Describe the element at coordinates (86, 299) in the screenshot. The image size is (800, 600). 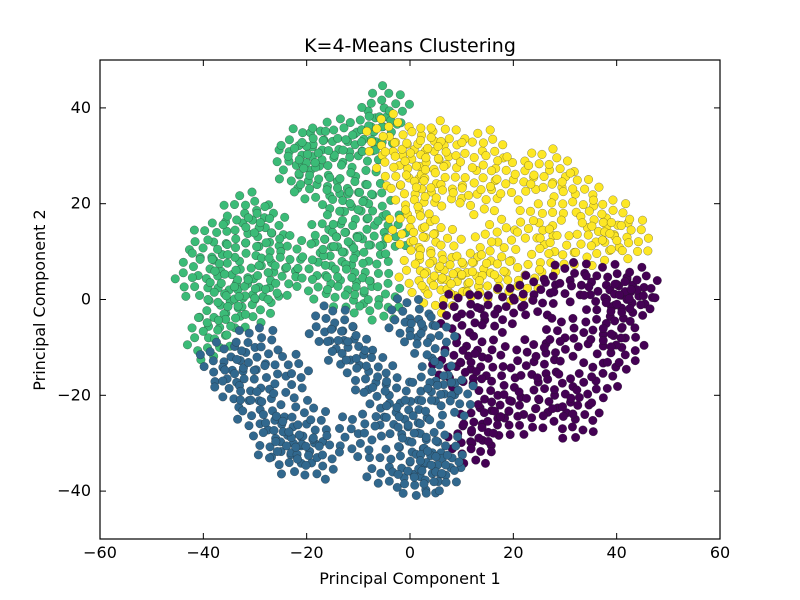
I see `y-tick-label: 0` at that location.